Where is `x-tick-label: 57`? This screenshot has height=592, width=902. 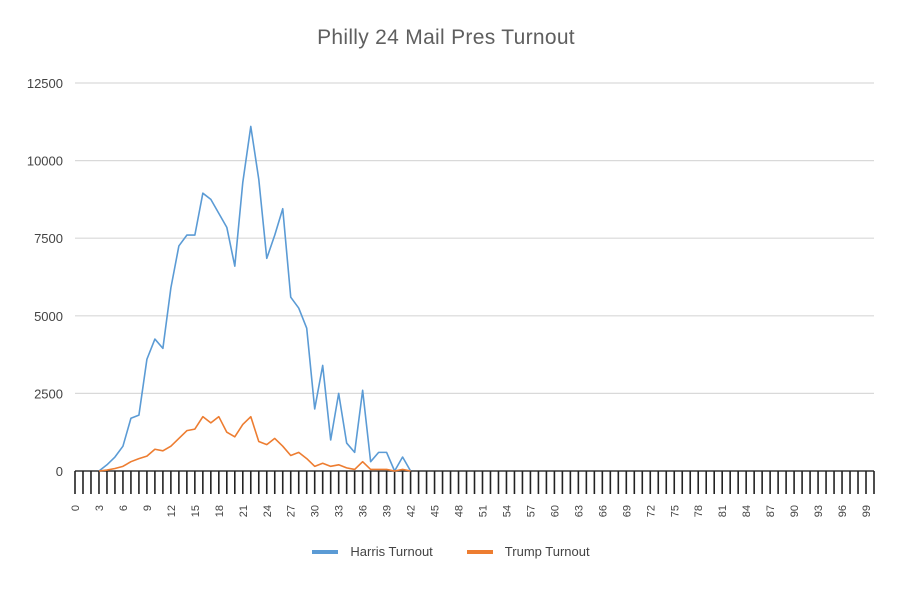
x-tick-label: 57 is located at coordinates (531, 511).